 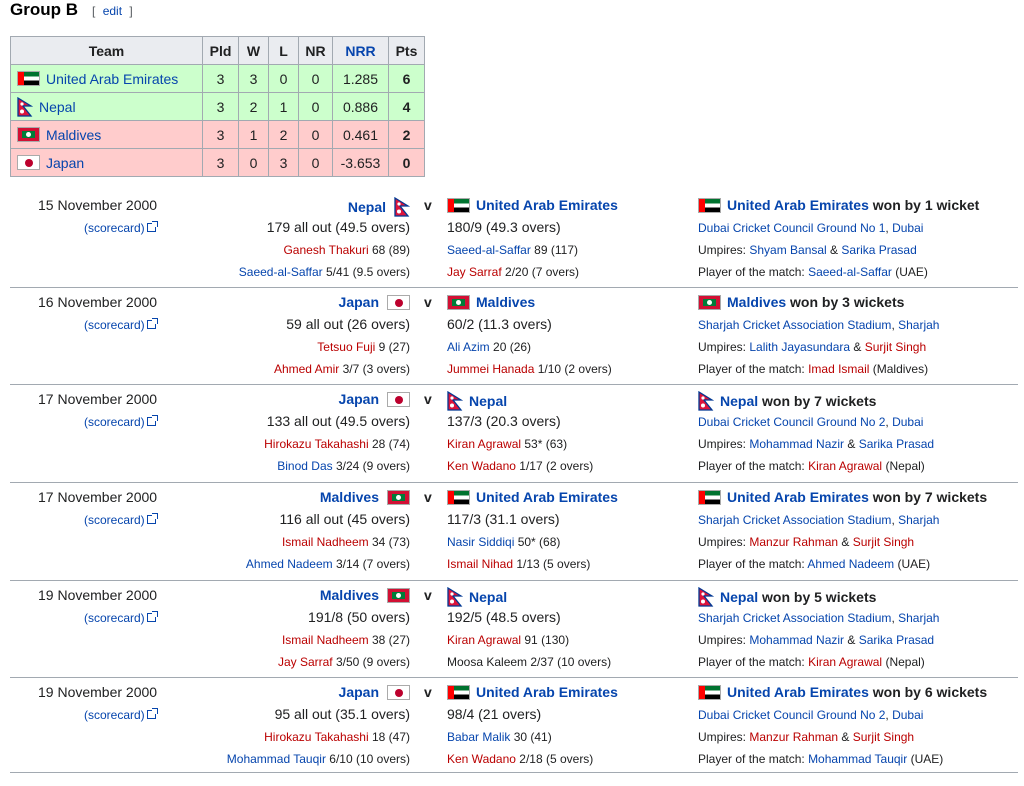 I want to click on ground-link: Dubai Cricket Council Ground No 1, so click(x=792, y=228).